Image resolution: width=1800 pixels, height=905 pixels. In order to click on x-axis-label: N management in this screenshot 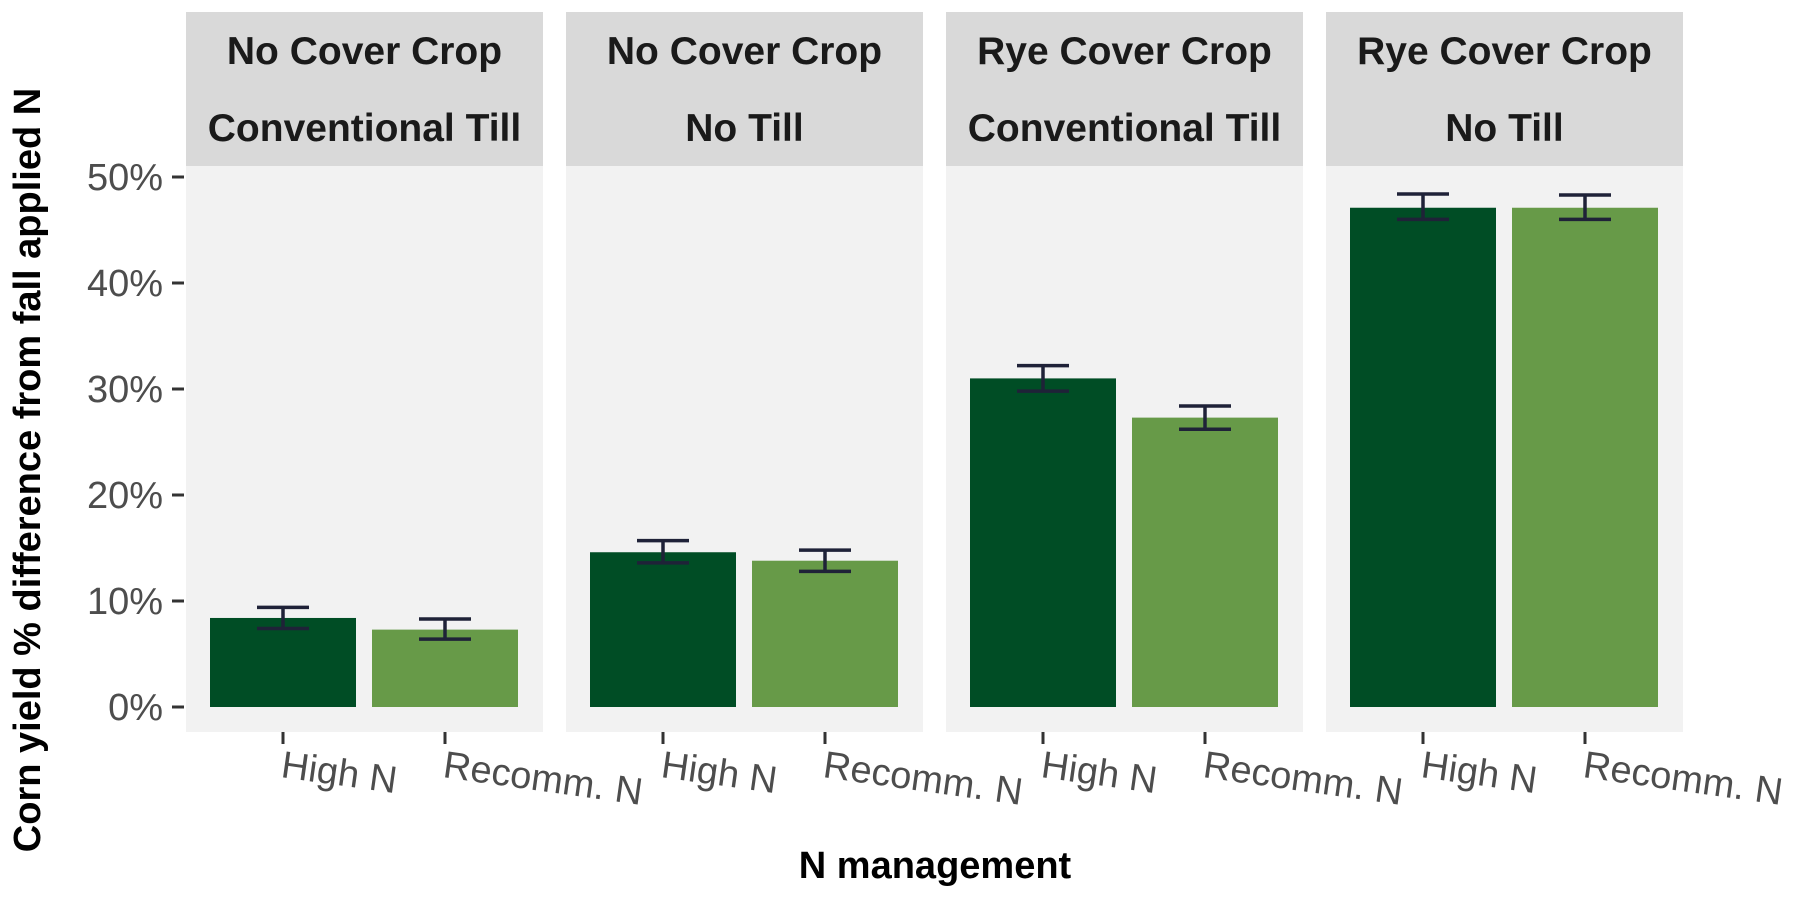, I will do `click(935, 866)`.